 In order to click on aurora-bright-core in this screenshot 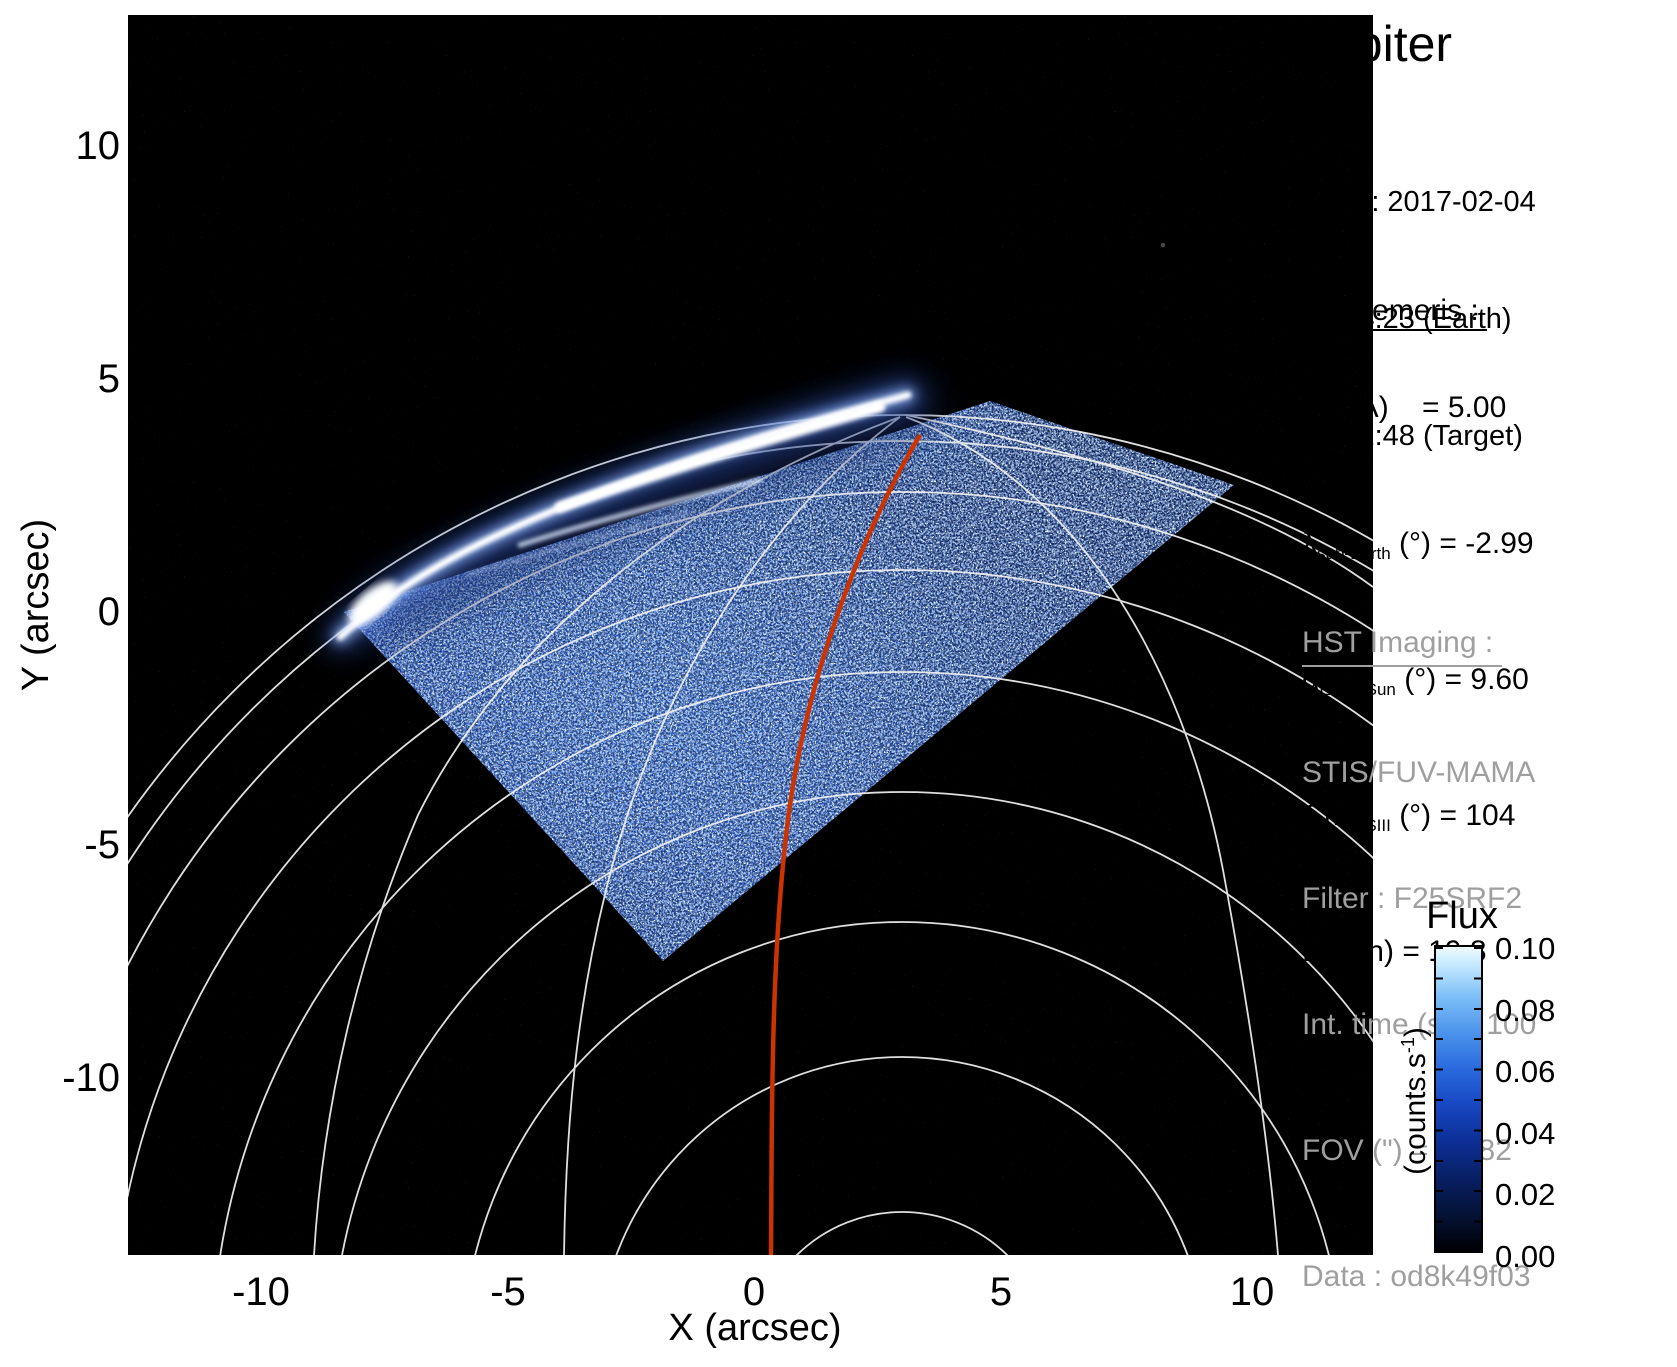, I will do `click(720, 457)`.